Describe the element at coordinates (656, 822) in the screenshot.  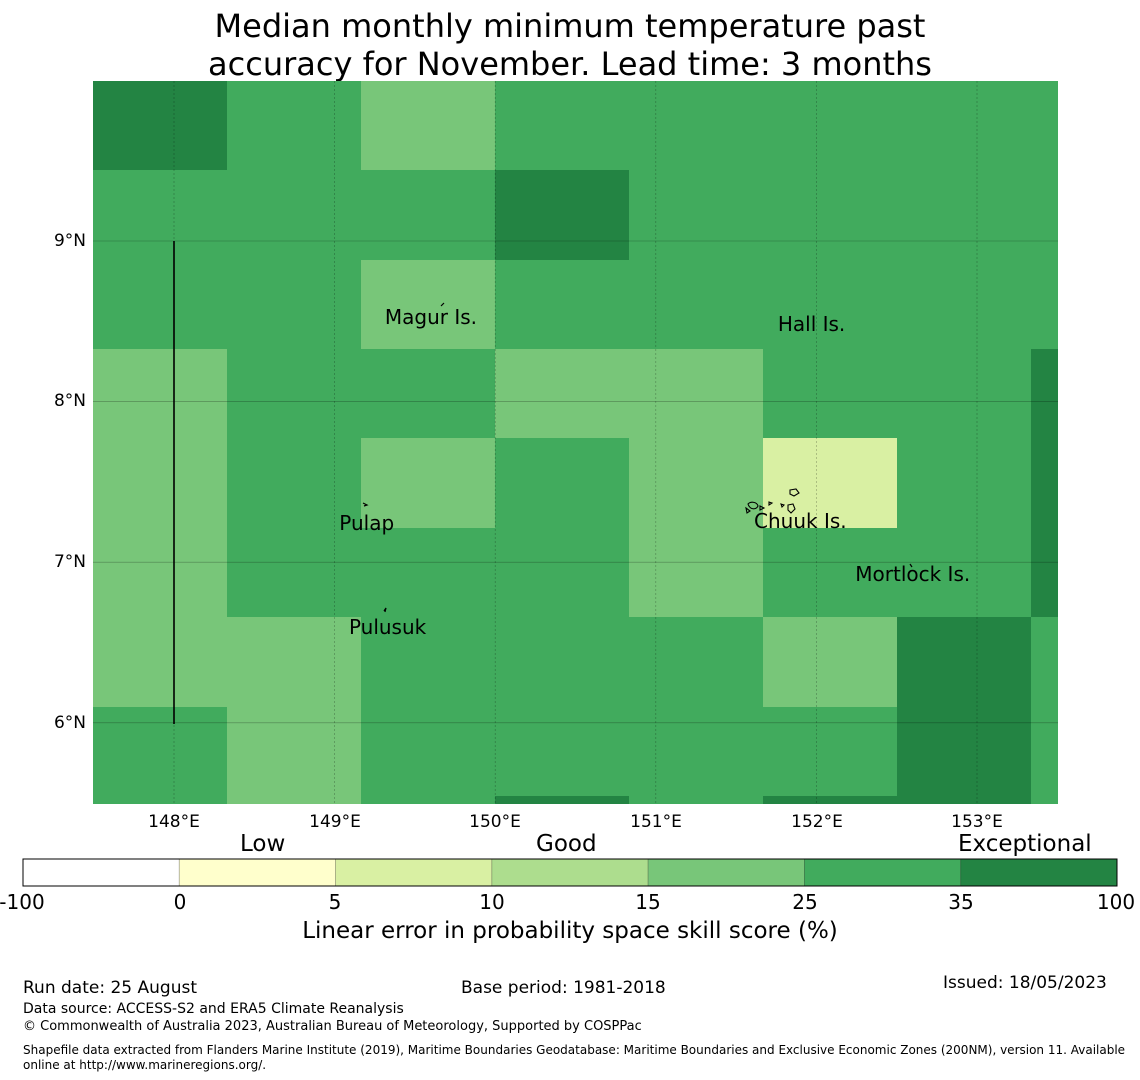
I see `lon-label-151e: 151°E` at that location.